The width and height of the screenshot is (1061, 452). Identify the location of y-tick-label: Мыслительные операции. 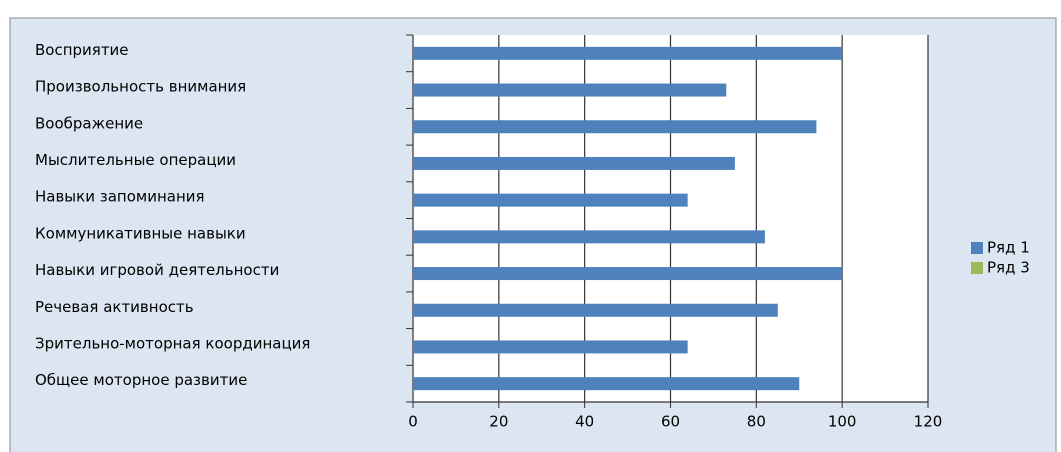
(135, 160).